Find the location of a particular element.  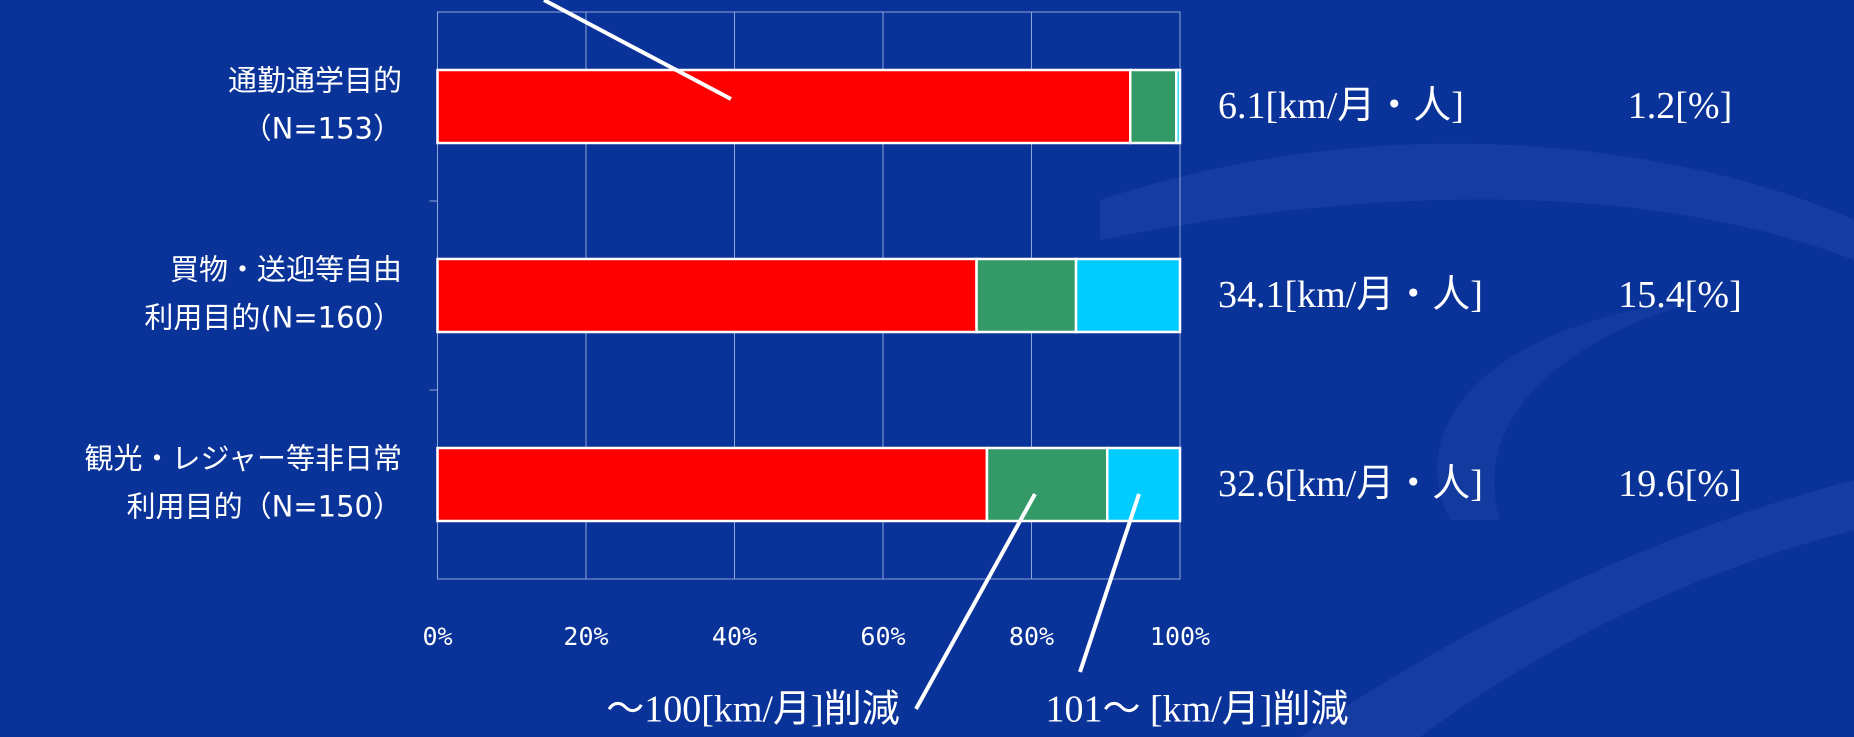

x-tick-label: 60% is located at coordinates (882, 636).